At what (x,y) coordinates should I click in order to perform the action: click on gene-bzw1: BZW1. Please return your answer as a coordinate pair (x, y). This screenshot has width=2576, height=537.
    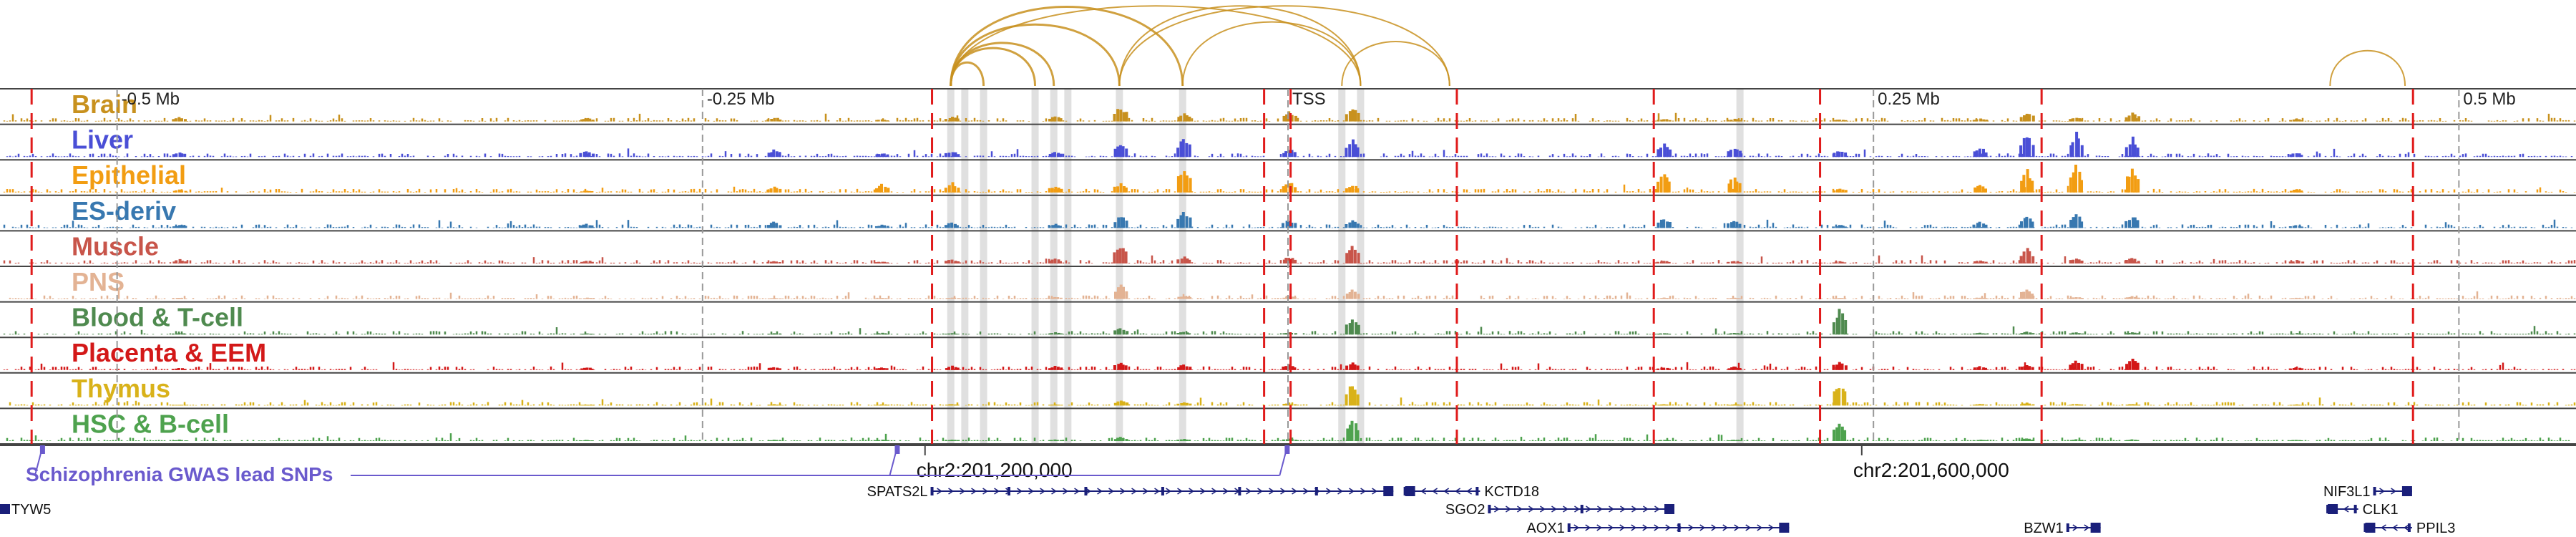
    Looking at the image, I should click on (2062, 528).